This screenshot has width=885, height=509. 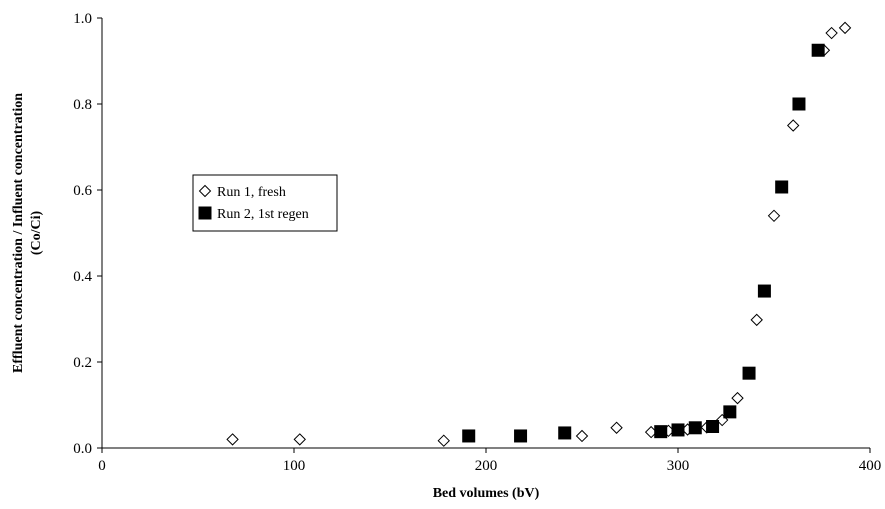 What do you see at coordinates (870, 466) in the screenshot?
I see `x-tick-label: 400` at bounding box center [870, 466].